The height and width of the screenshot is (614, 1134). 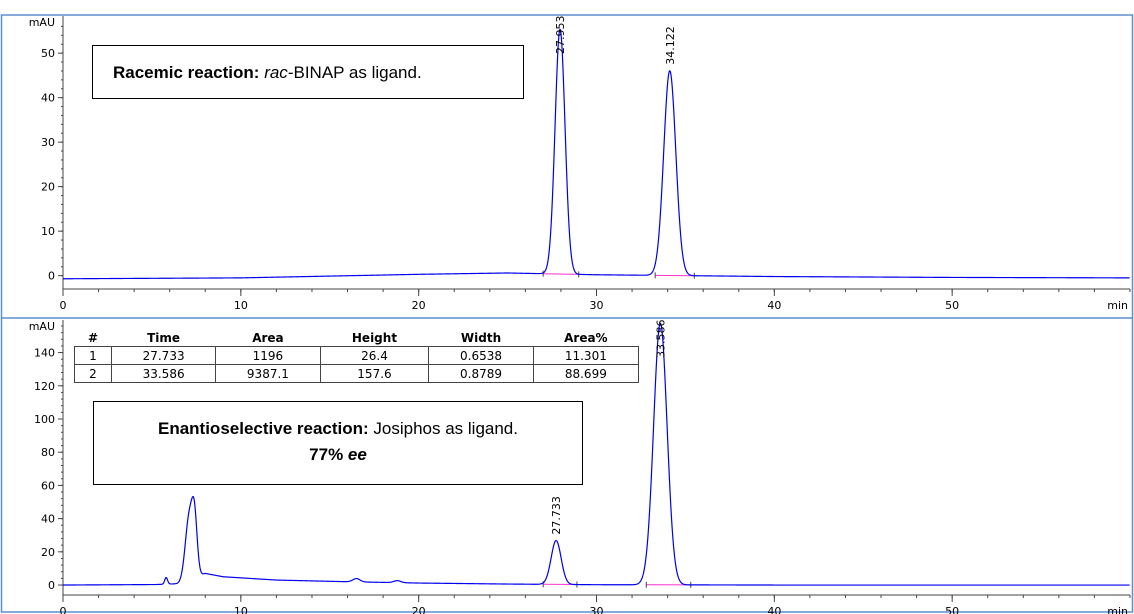 I want to click on col-header: Area%, so click(x=586, y=338).